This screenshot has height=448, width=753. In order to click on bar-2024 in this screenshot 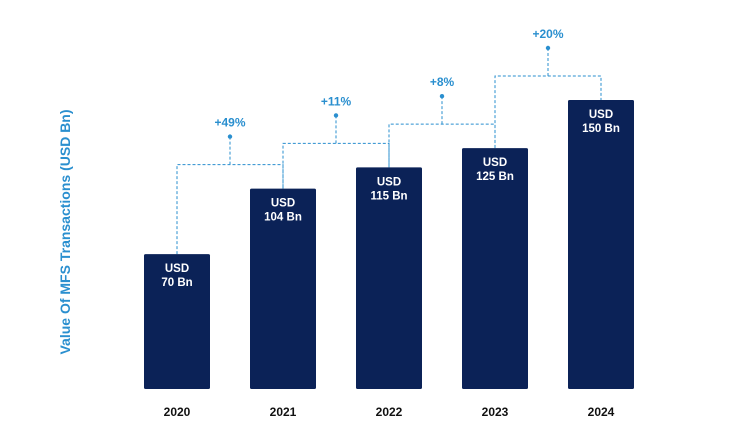, I will do `click(601, 244)`.